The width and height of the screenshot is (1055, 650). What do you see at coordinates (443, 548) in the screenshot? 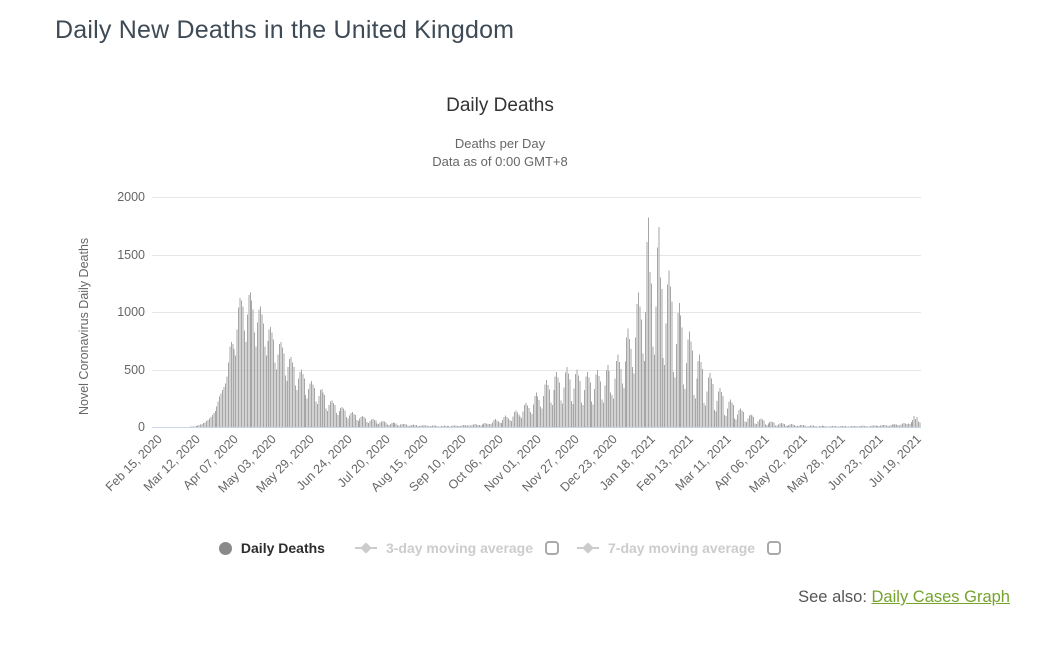
I see `legend-item-3day-average: 3-day moving average` at bounding box center [443, 548].